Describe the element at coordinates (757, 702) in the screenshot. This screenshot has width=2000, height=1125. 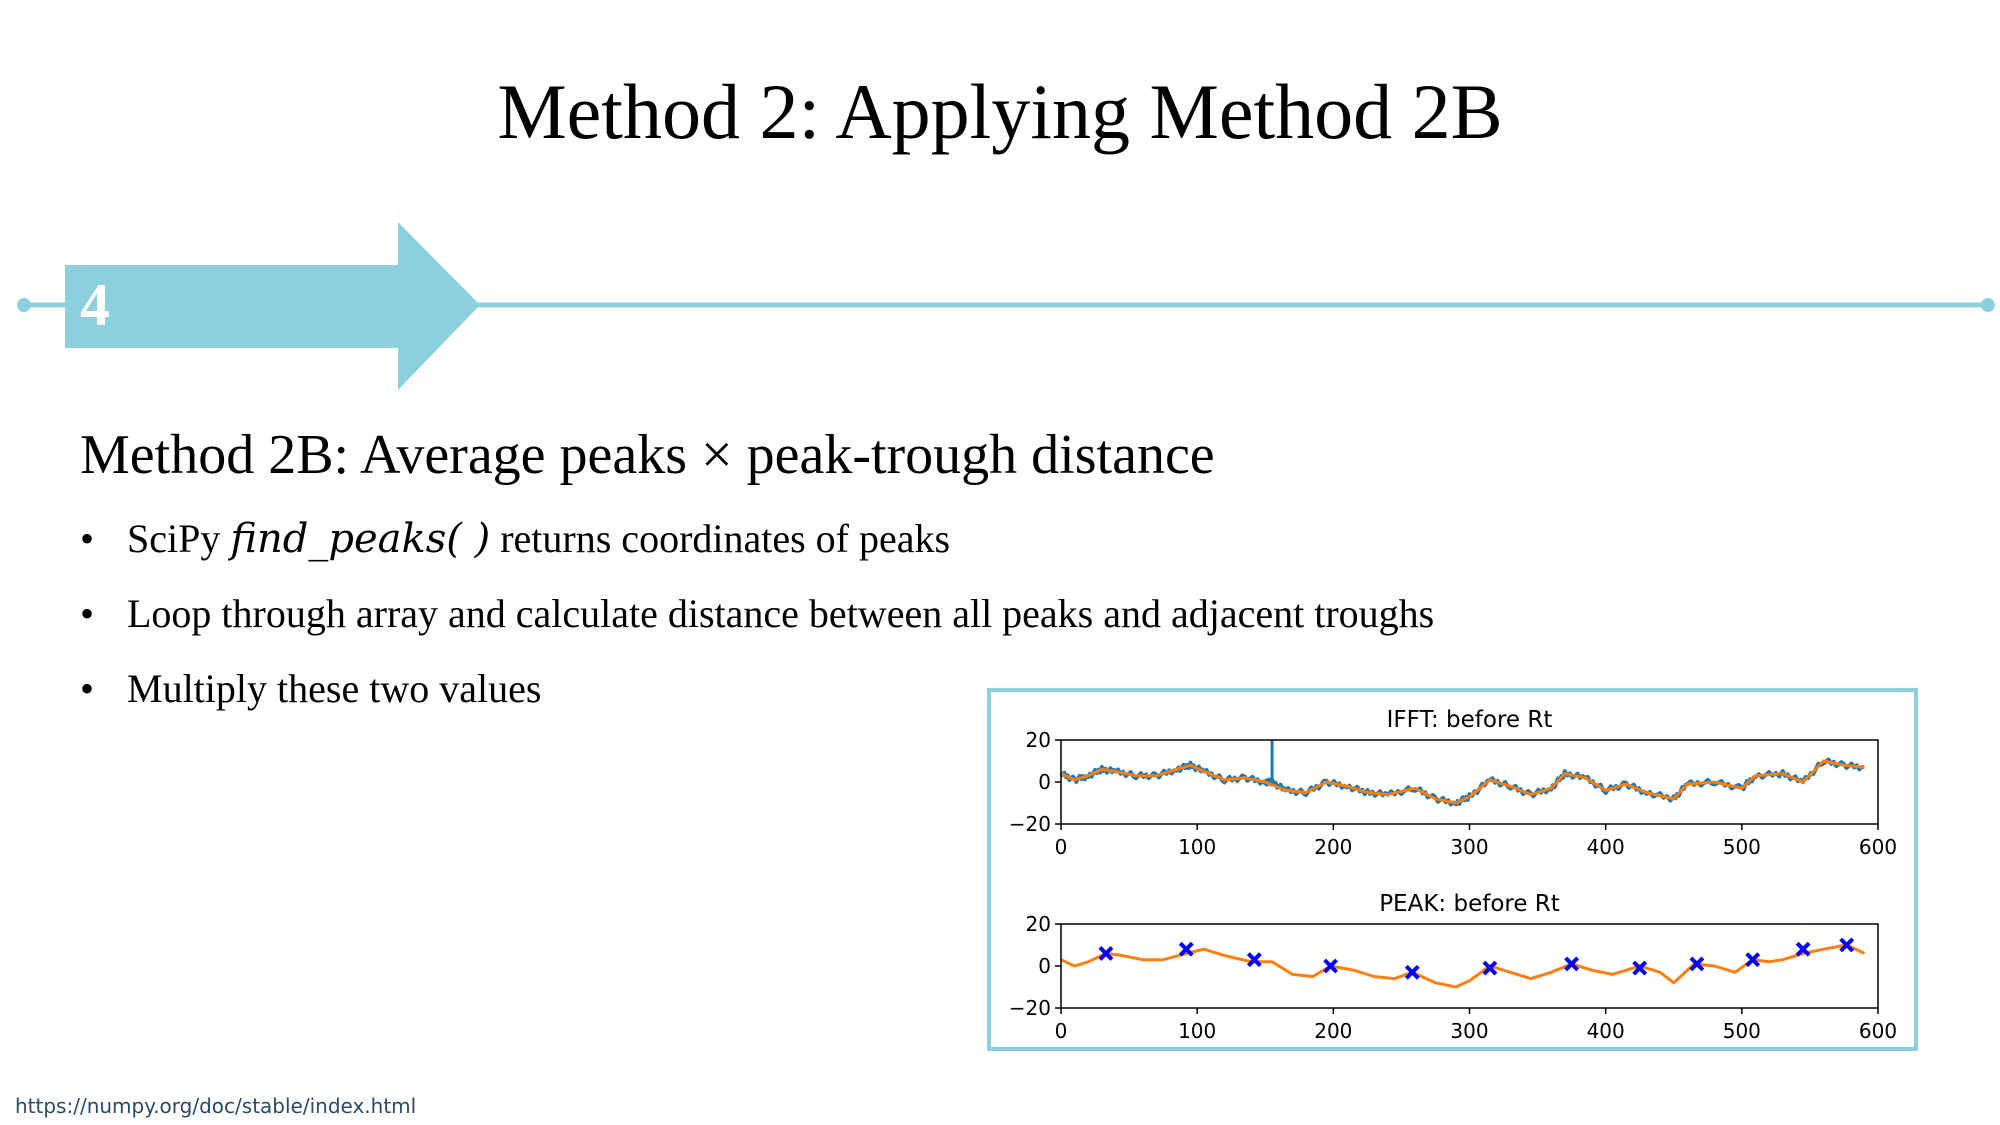
I see `bullet-item: • Multiply these two values` at that location.